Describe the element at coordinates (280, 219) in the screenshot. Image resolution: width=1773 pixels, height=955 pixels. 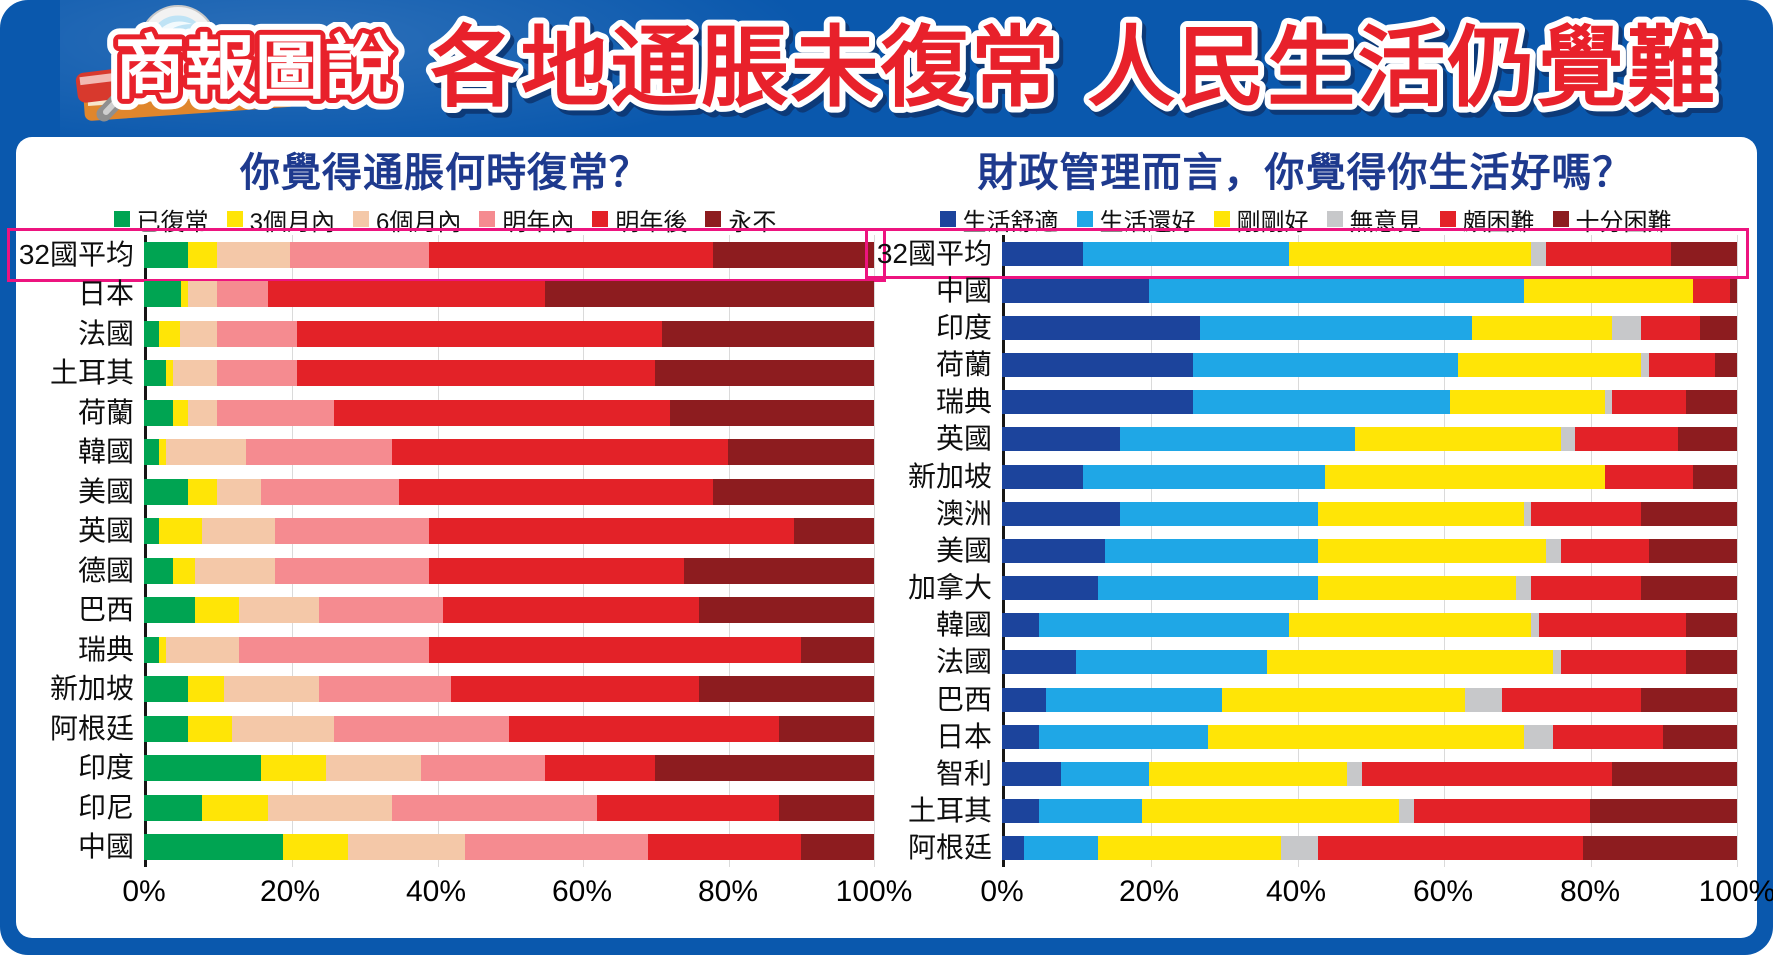
I see `legend-item: 3個月內` at that location.